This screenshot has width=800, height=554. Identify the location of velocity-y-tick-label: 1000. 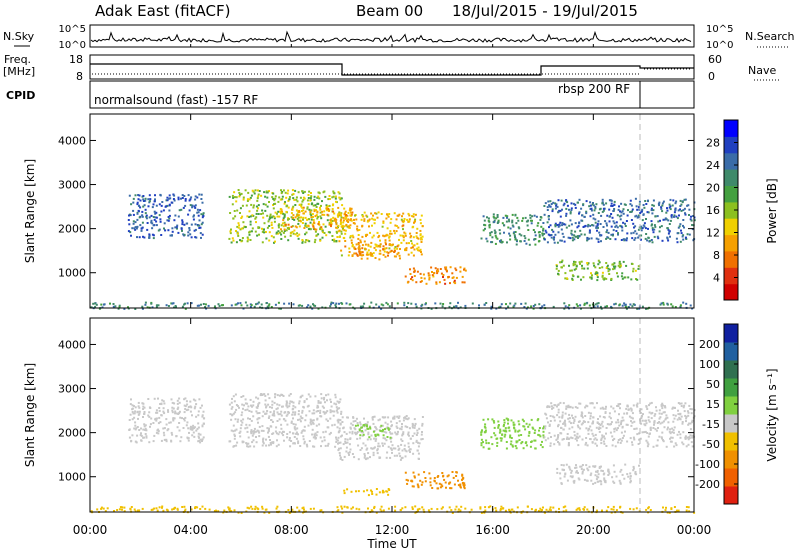
(72, 477).